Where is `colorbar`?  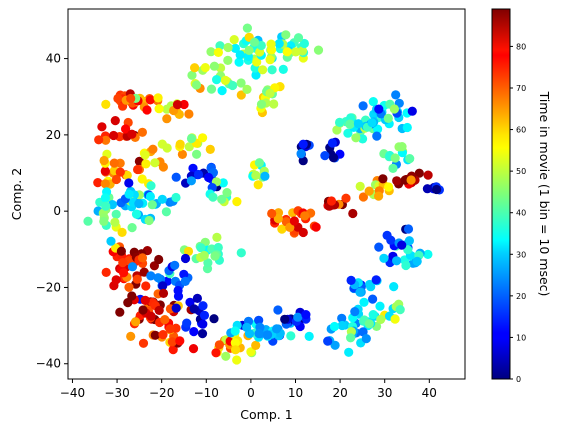
colorbar is located at coordinates (501, 194).